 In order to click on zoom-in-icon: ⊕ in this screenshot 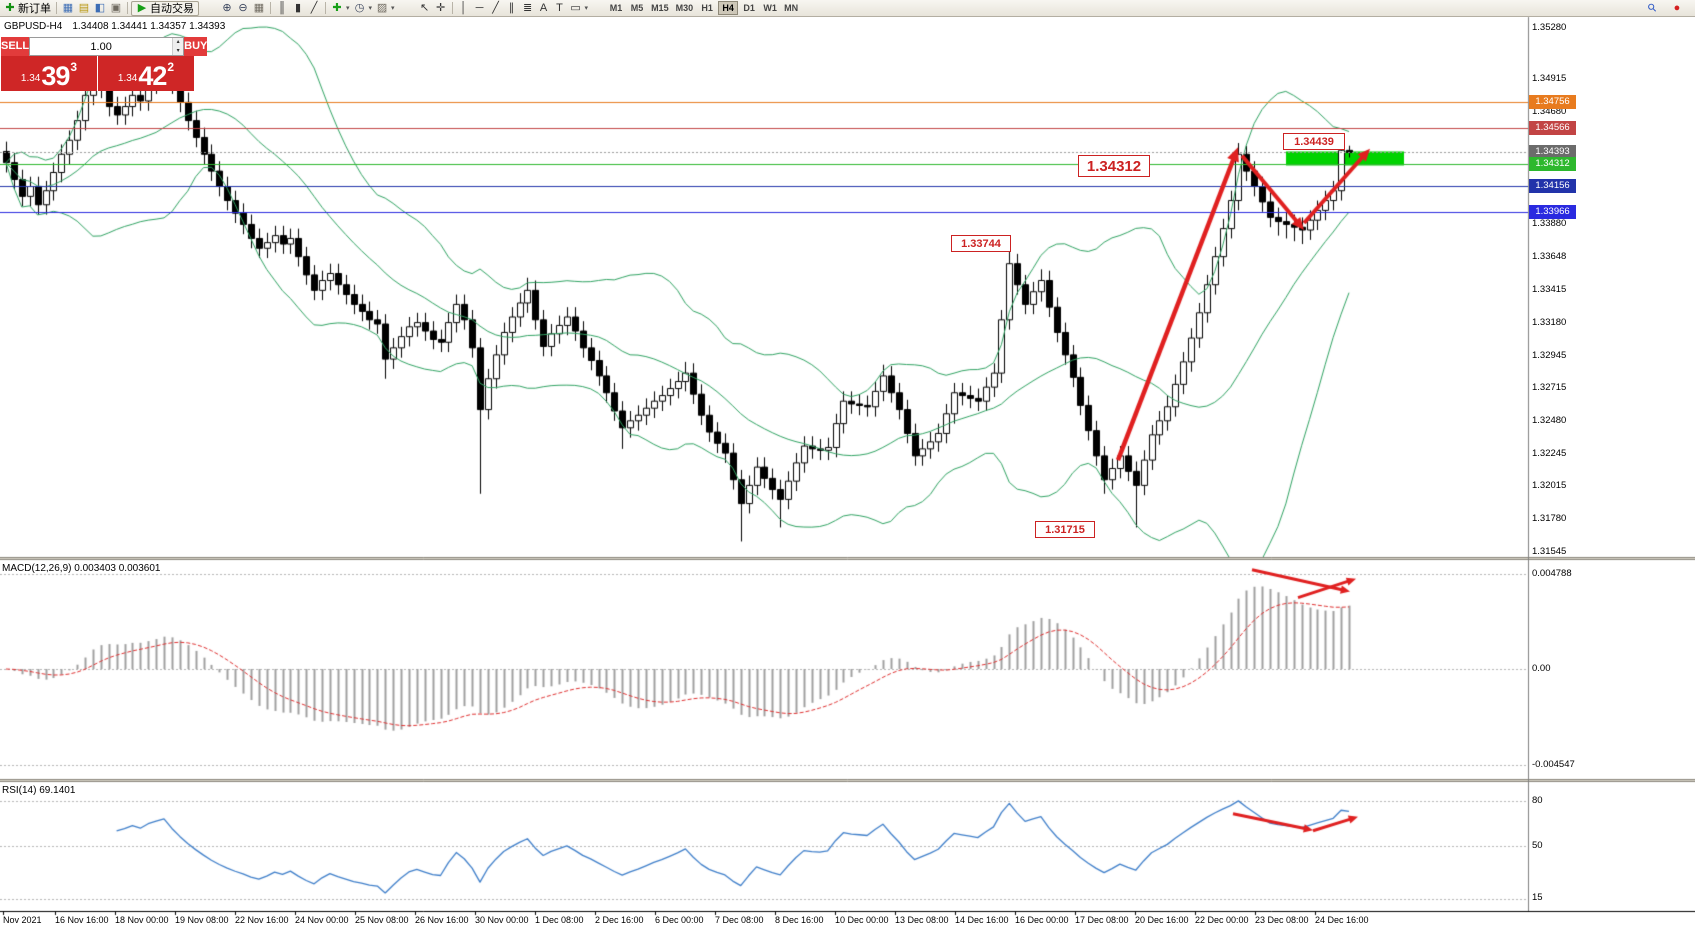, I will do `click(227, 8)`.